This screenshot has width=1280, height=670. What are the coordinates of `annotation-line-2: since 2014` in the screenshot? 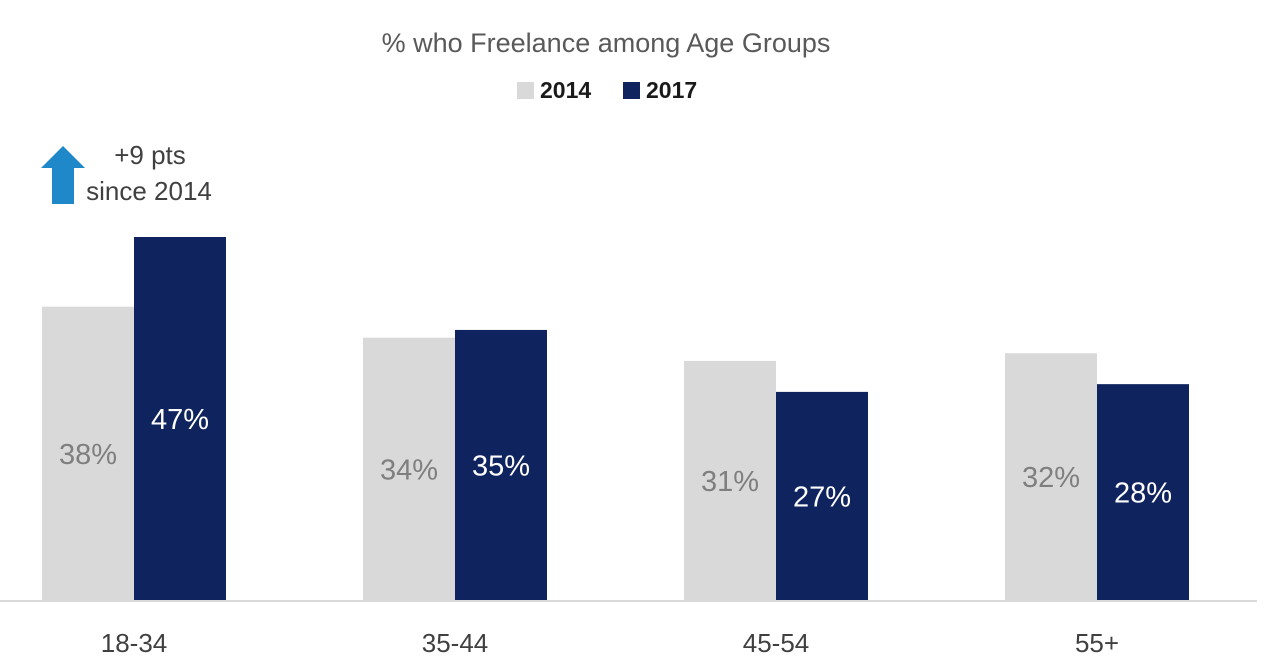 It's located at (149, 191).